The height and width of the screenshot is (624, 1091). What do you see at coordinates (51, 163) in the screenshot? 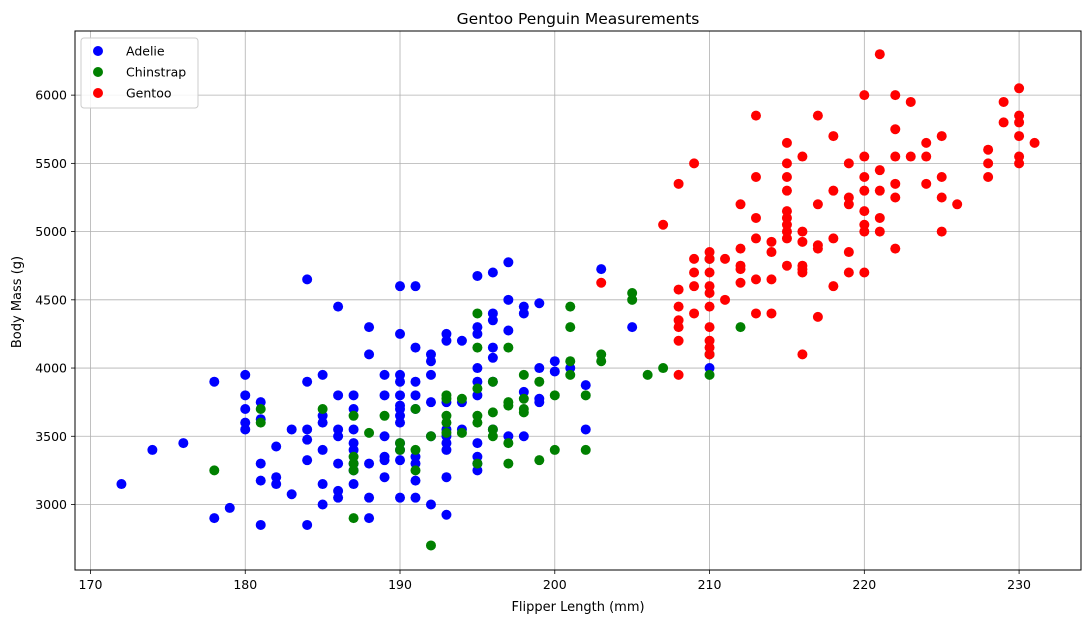
I see `y-tick-label: 5500` at bounding box center [51, 163].